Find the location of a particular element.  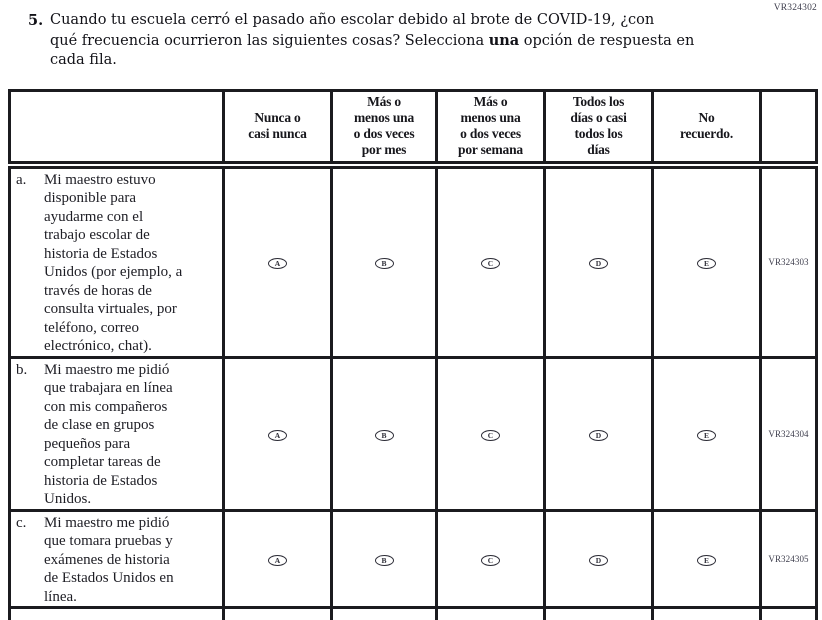

answer-bubble-b-C: C is located at coordinates (490, 435).